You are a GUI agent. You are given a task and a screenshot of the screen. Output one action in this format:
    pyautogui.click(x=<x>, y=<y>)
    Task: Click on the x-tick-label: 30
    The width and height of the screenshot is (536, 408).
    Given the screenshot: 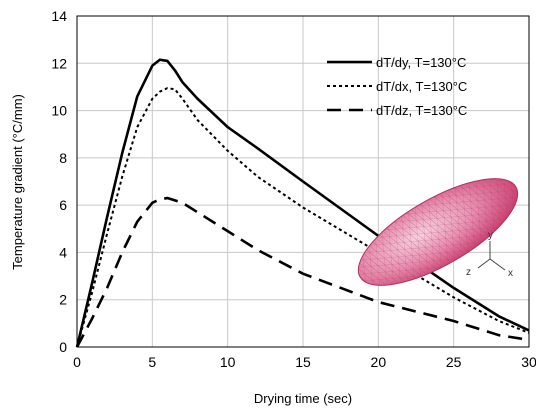 What is the action you would take?
    pyautogui.click(x=528, y=362)
    